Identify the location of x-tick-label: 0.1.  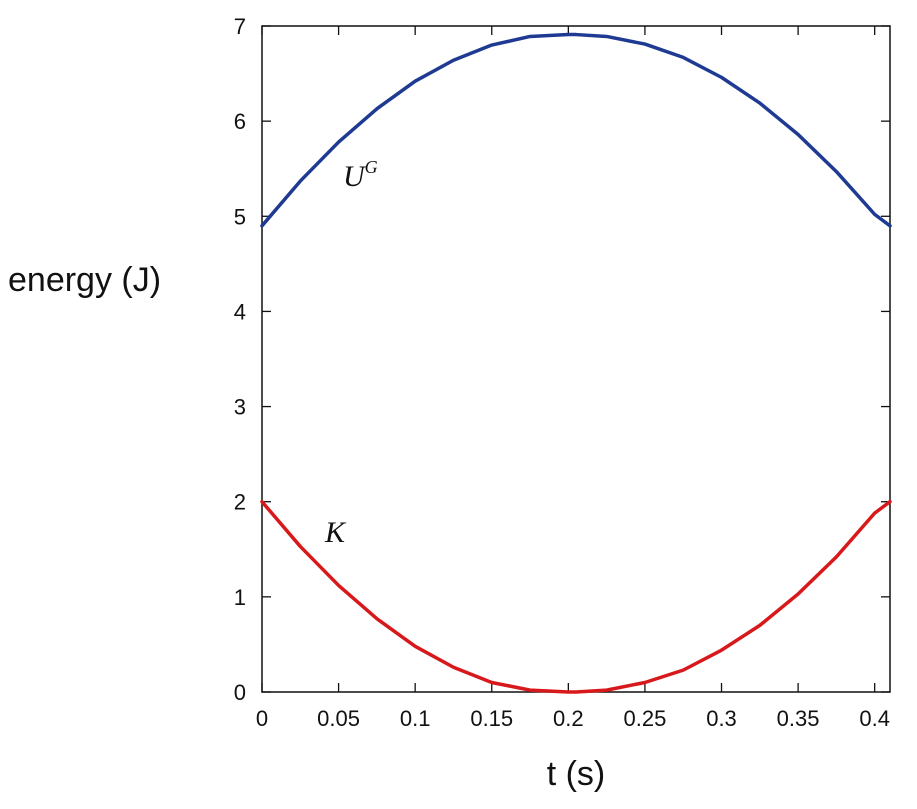
(415, 718).